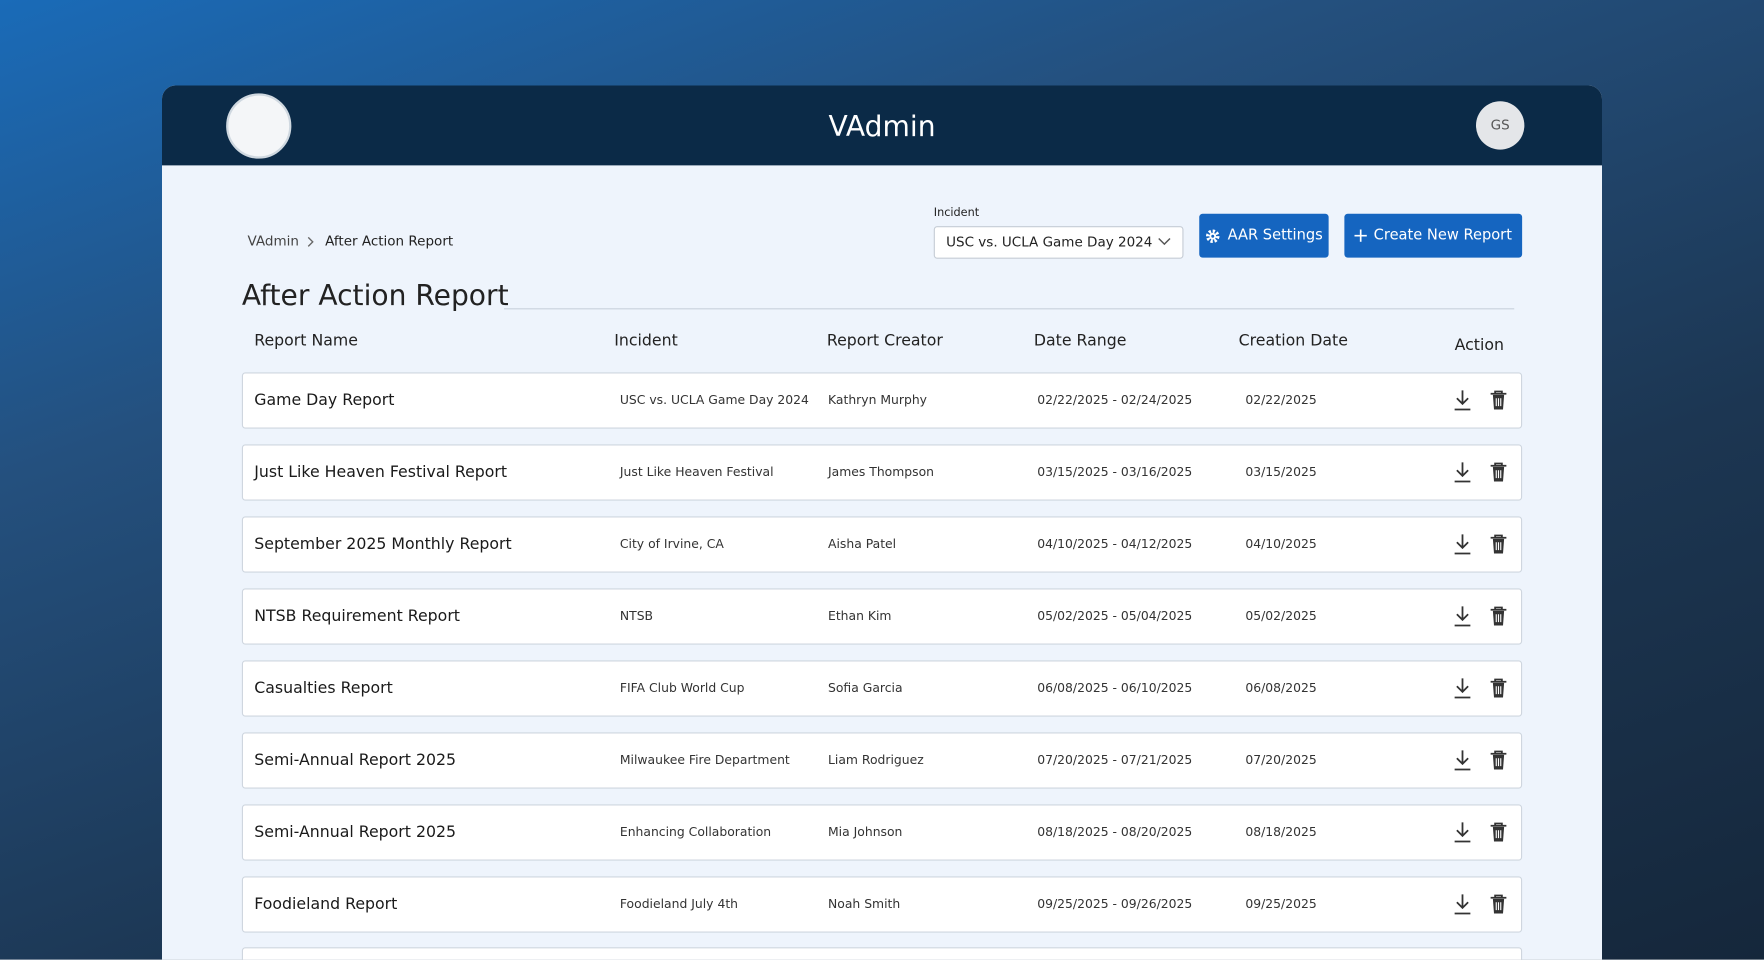  Describe the element at coordinates (1115, 544) in the screenshot. I see `cell-text: 04/10/2025 - 04/12/2025` at that location.